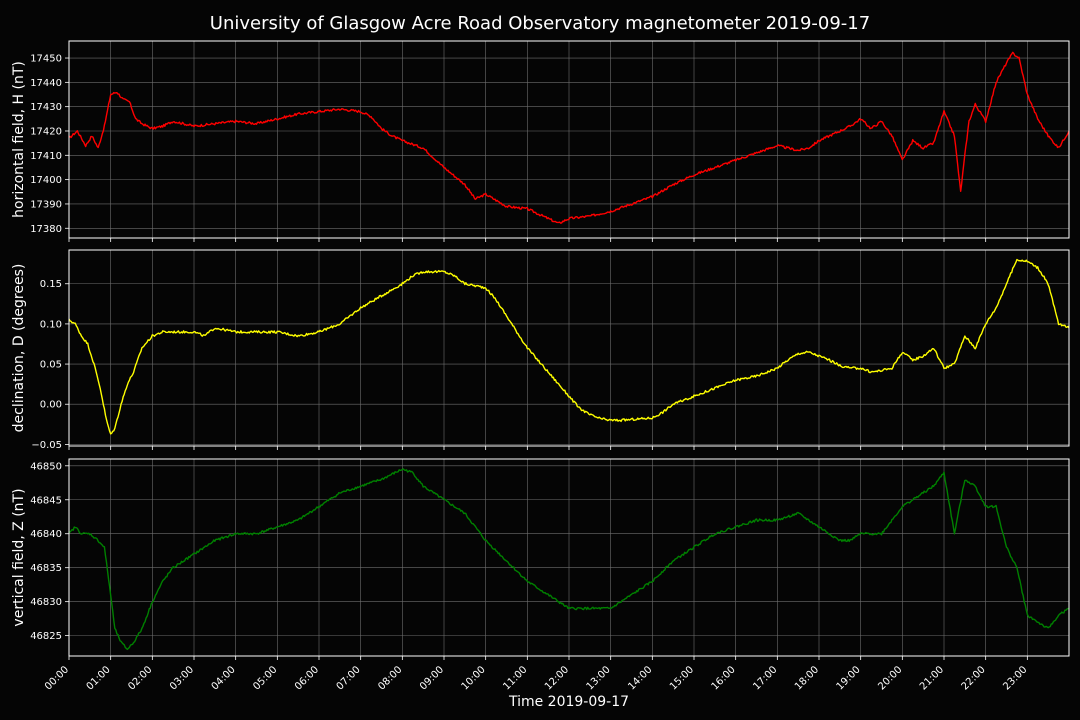 The image size is (1080, 720). What do you see at coordinates (46, 568) in the screenshot?
I see `y-tick-label: 46835` at bounding box center [46, 568].